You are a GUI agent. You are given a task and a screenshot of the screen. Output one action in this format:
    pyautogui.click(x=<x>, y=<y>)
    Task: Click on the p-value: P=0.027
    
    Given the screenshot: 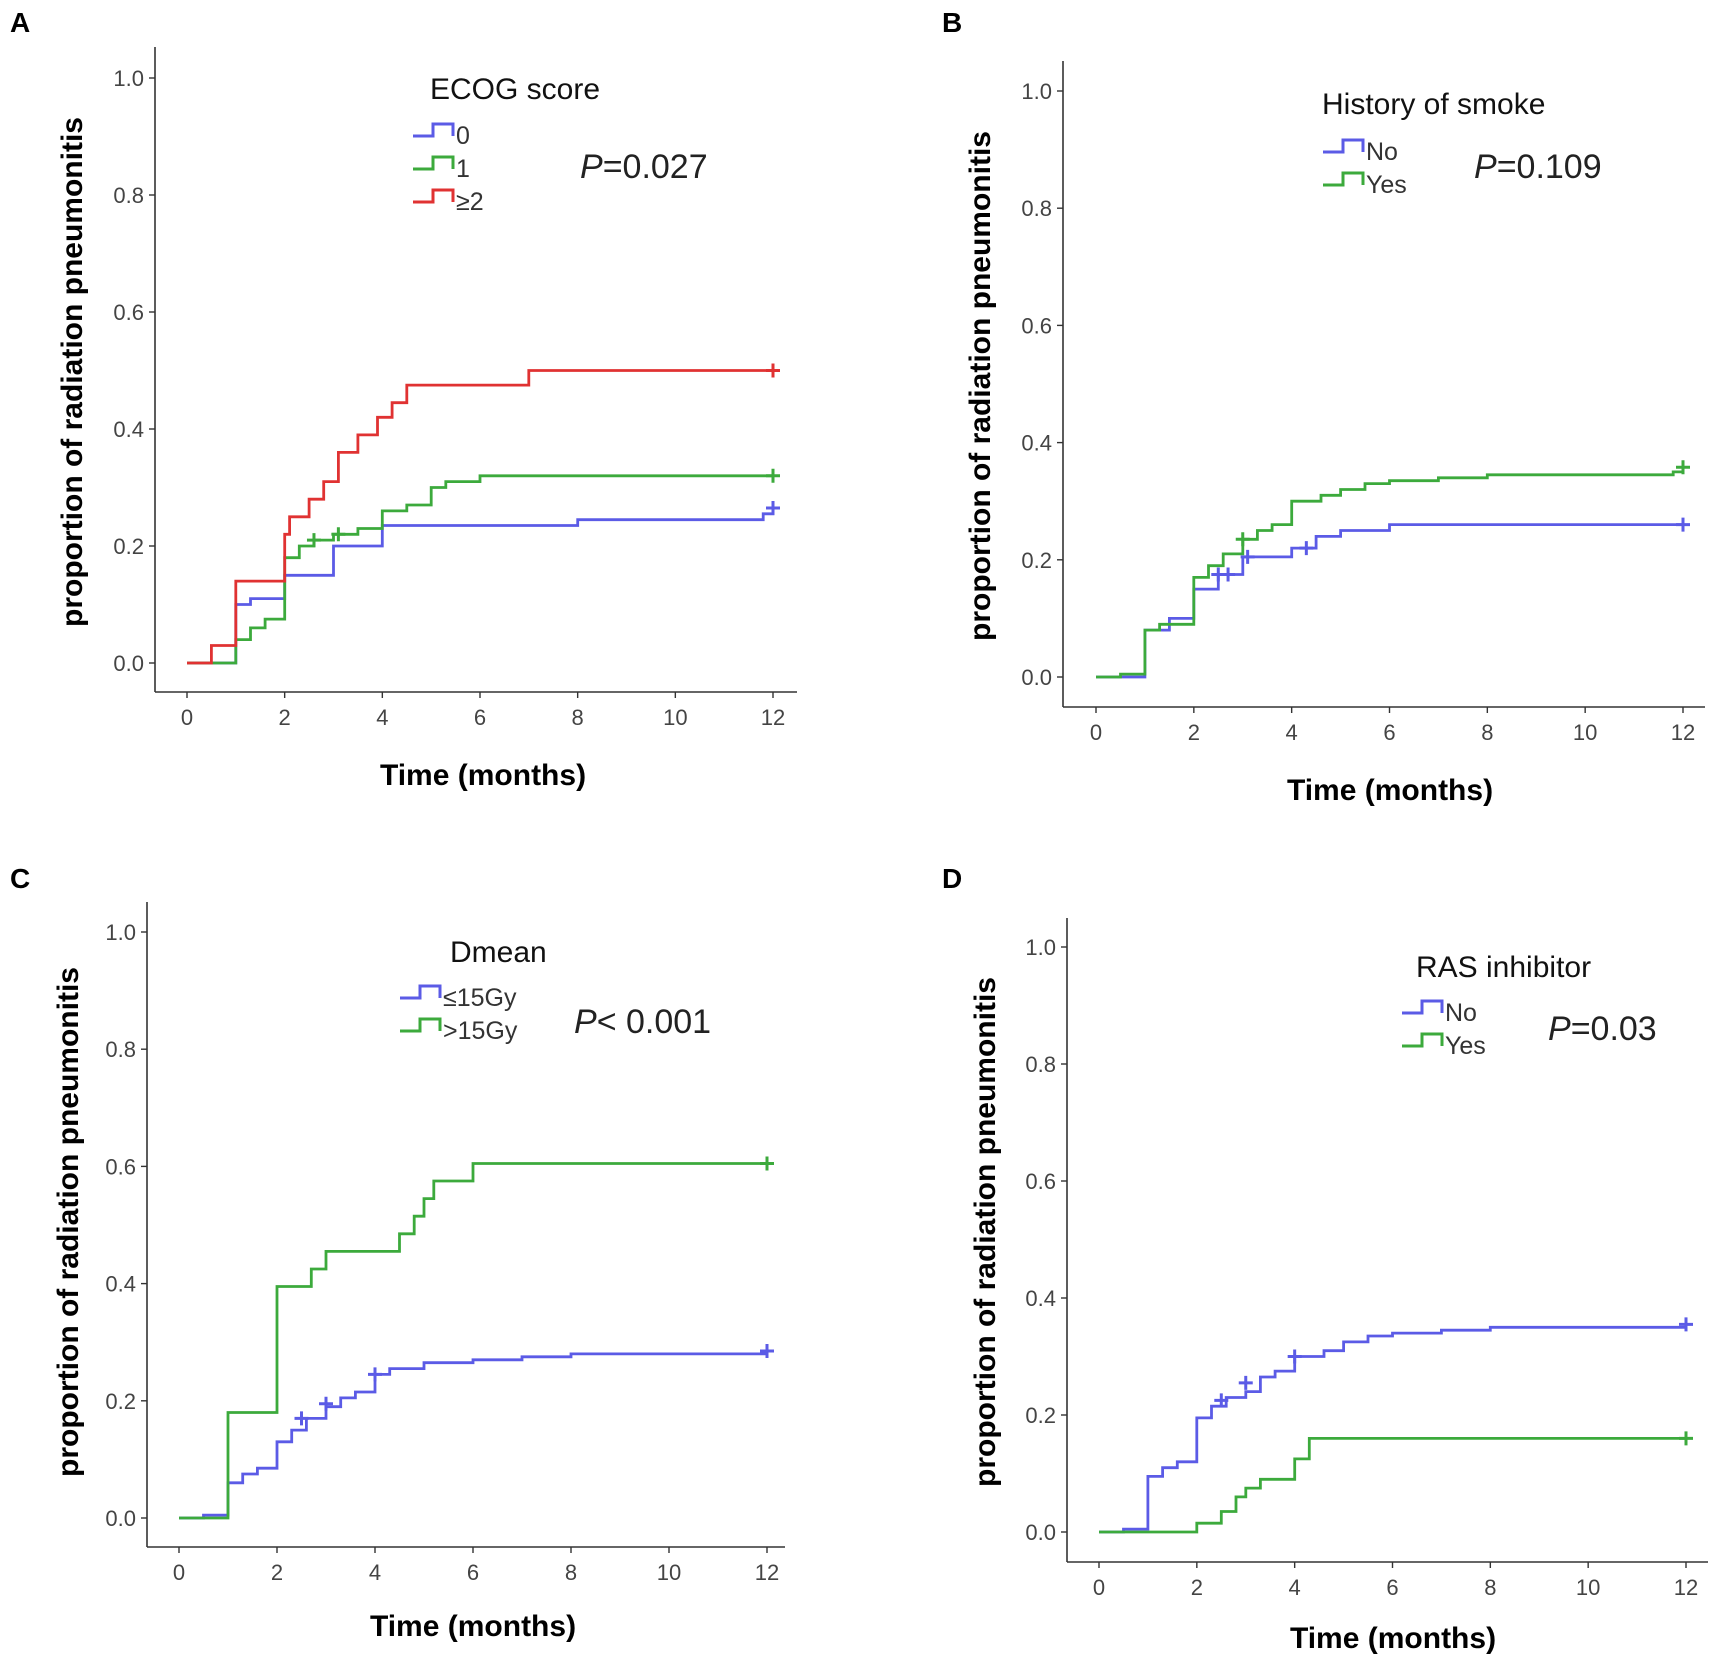 What is the action you would take?
    pyautogui.click(x=644, y=167)
    